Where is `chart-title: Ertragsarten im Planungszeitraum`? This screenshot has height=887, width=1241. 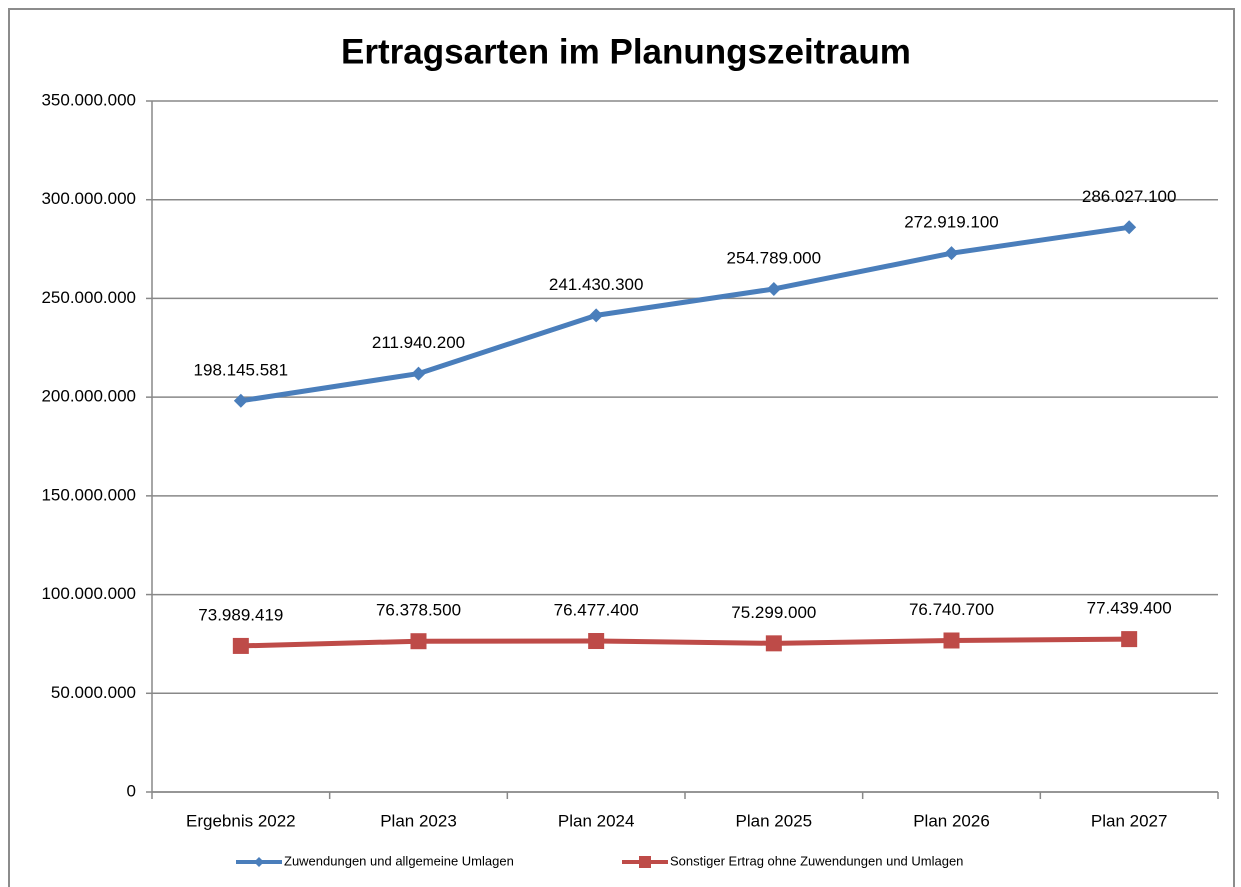 chart-title: Ertragsarten im Planungszeitraum is located at coordinates (626, 51).